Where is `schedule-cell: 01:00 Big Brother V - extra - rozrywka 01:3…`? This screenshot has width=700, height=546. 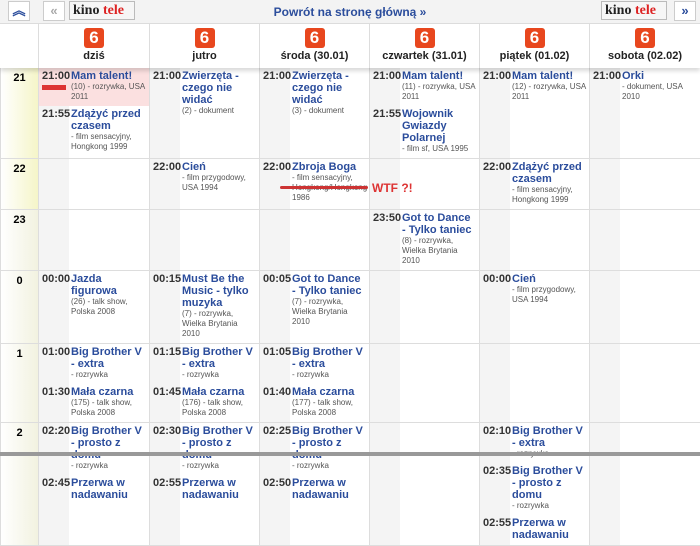 schedule-cell: 01:00 Big Brother V - extra - rozrywka 01:3… is located at coordinates (93, 383).